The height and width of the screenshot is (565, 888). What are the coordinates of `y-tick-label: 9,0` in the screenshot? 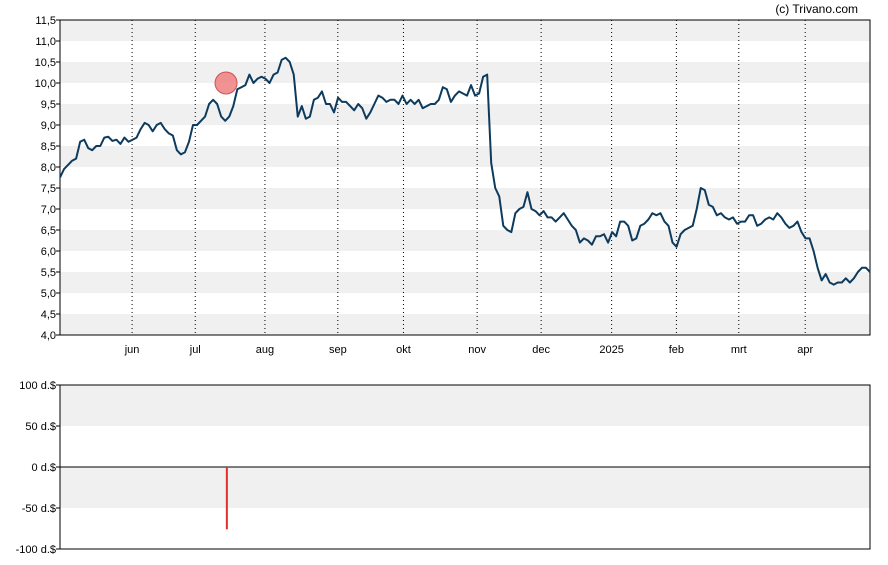 It's located at (48, 126).